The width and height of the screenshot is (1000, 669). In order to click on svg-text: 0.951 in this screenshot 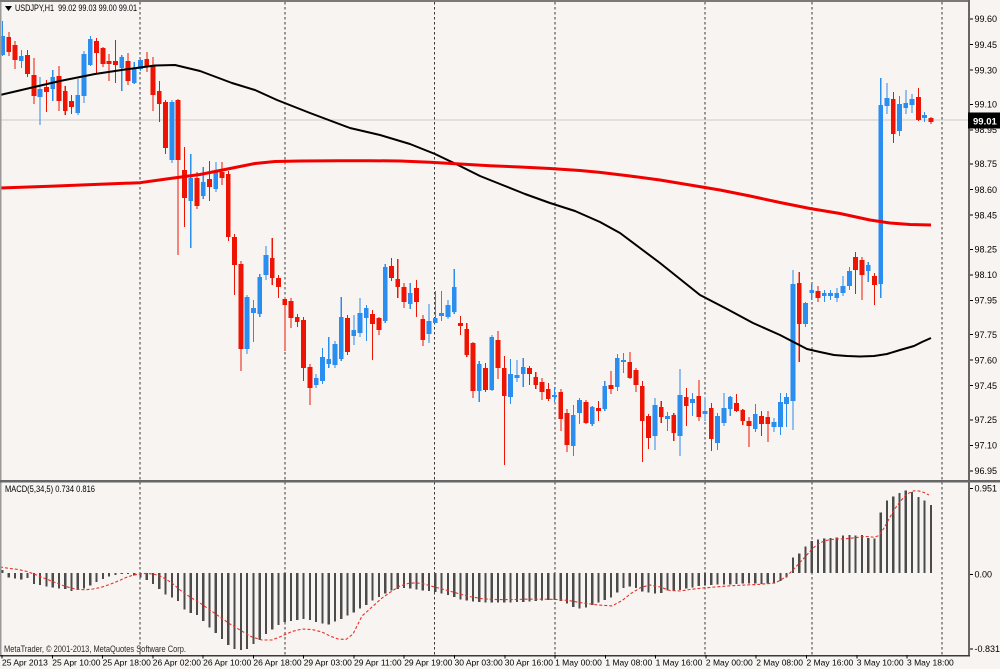, I will do `click(986, 489)`.